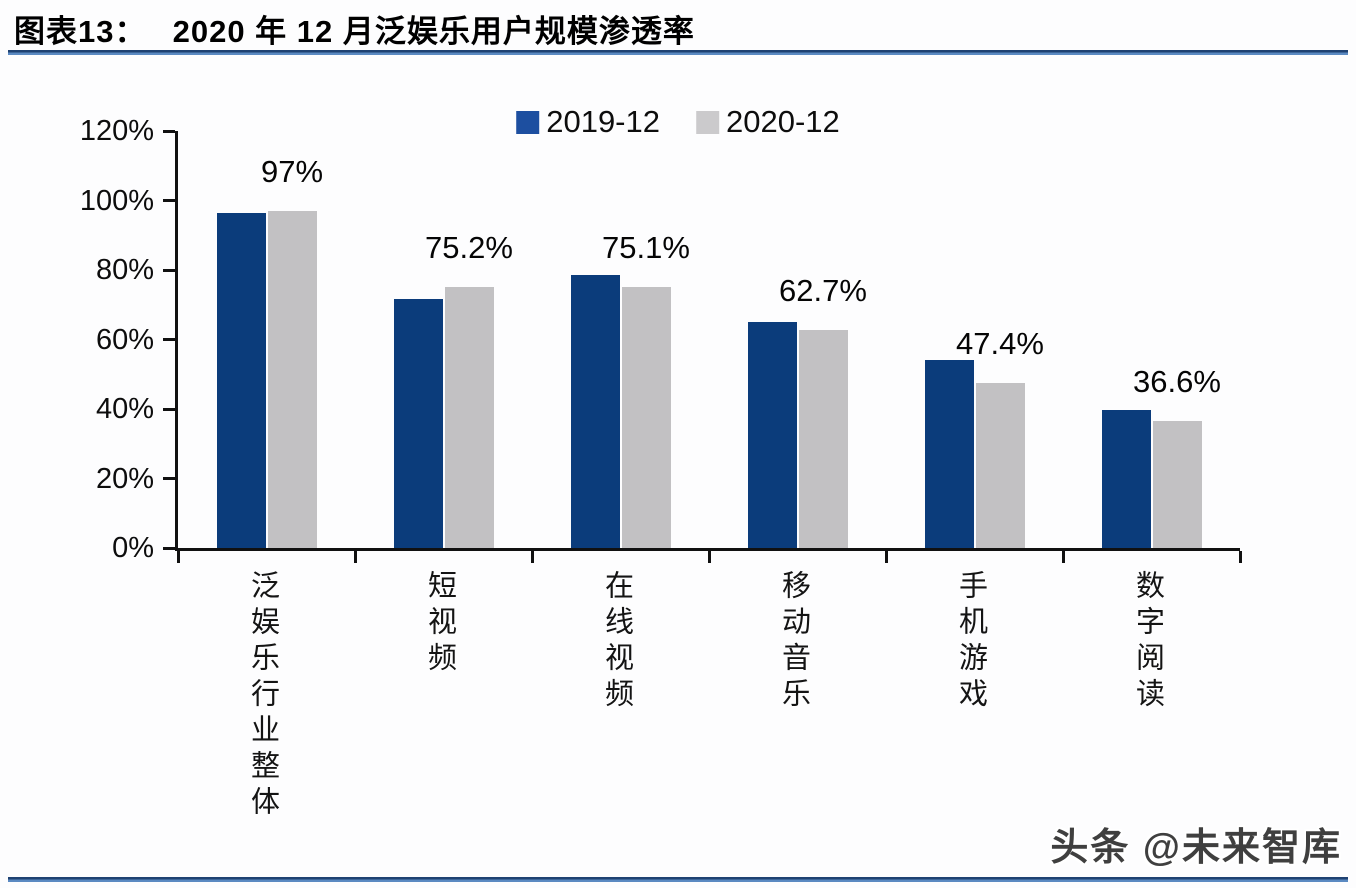 Image resolution: width=1356 pixels, height=888 pixels. I want to click on category-label: 在线视频, so click(617, 642).